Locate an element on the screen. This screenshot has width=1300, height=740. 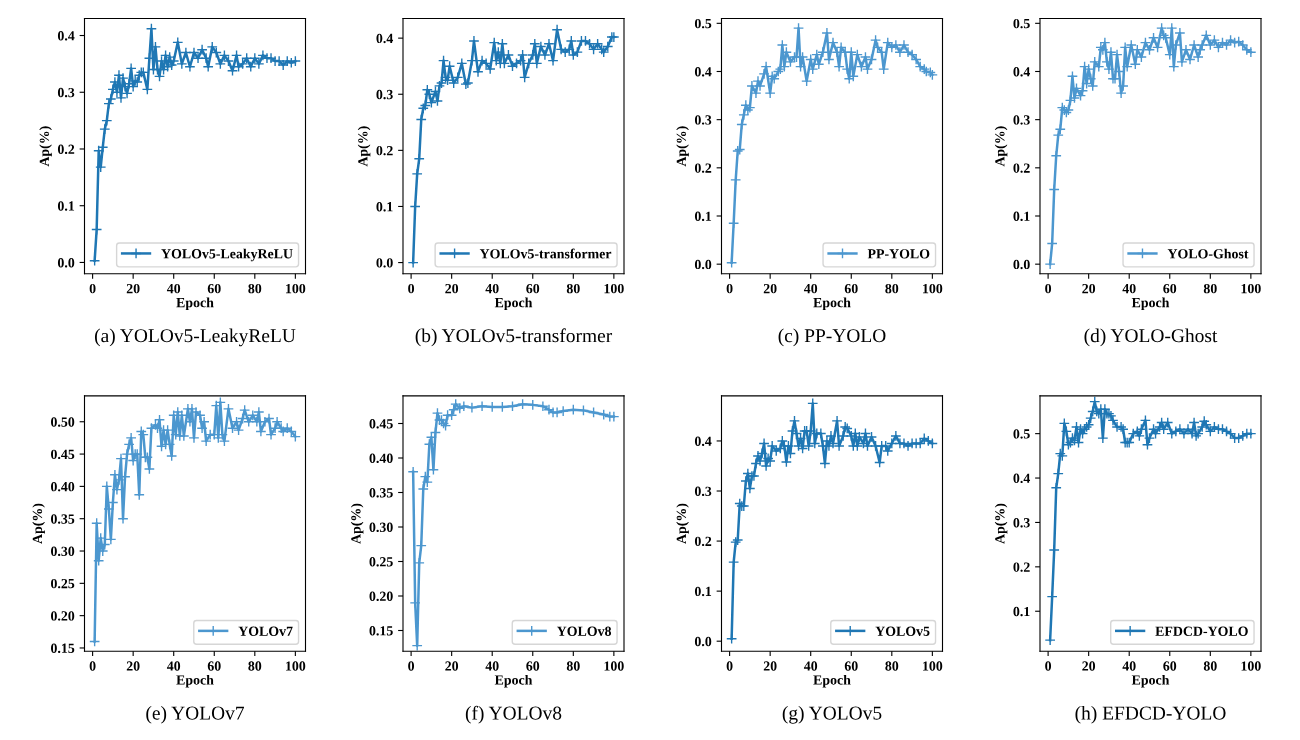
text: (c) PP-YOLO is located at coordinates (832, 337).